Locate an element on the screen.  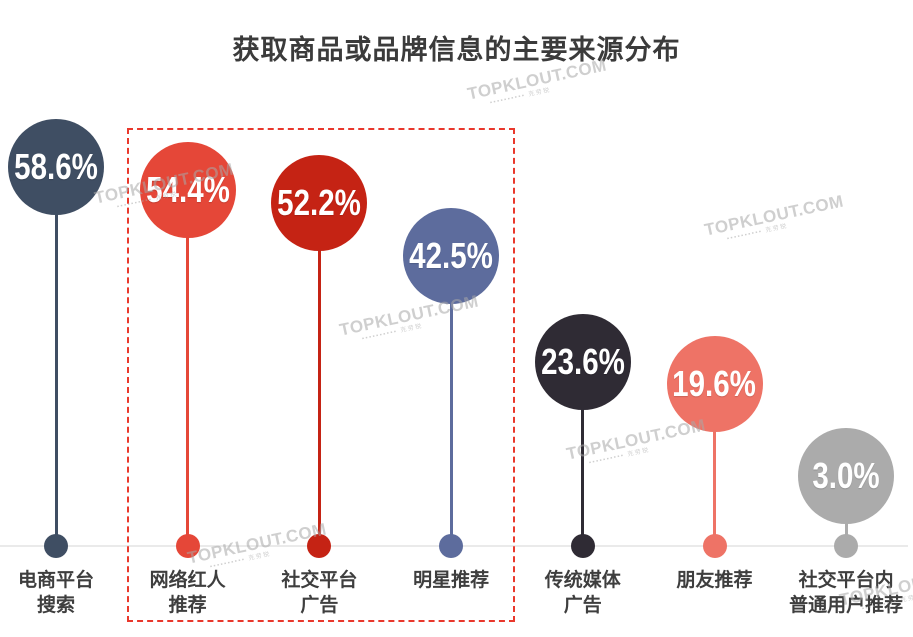
category-label: 社交平台 广告 is located at coordinates (319, 593).